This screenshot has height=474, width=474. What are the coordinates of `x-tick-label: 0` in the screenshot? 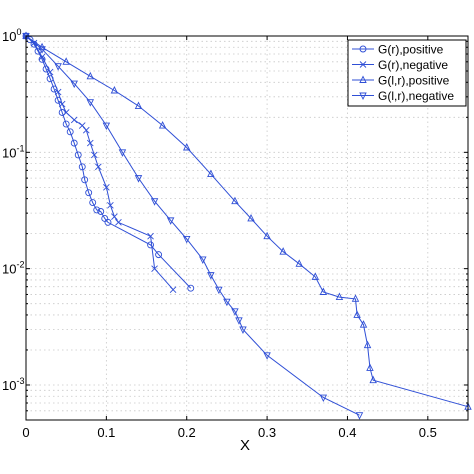 It's located at (25, 432).